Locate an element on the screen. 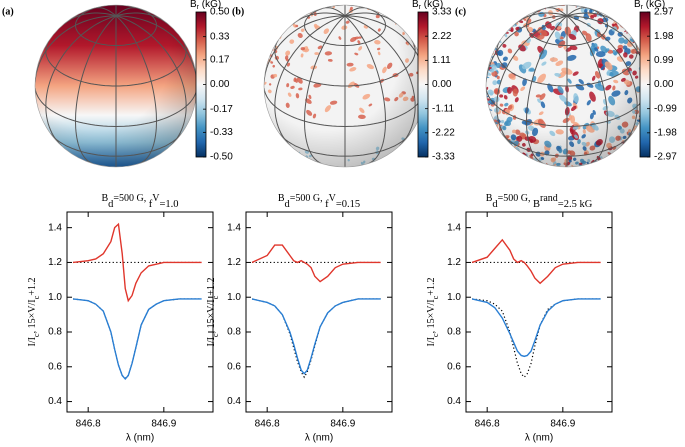  colorbar-tick-label: 0.99 is located at coordinates (664, 60).